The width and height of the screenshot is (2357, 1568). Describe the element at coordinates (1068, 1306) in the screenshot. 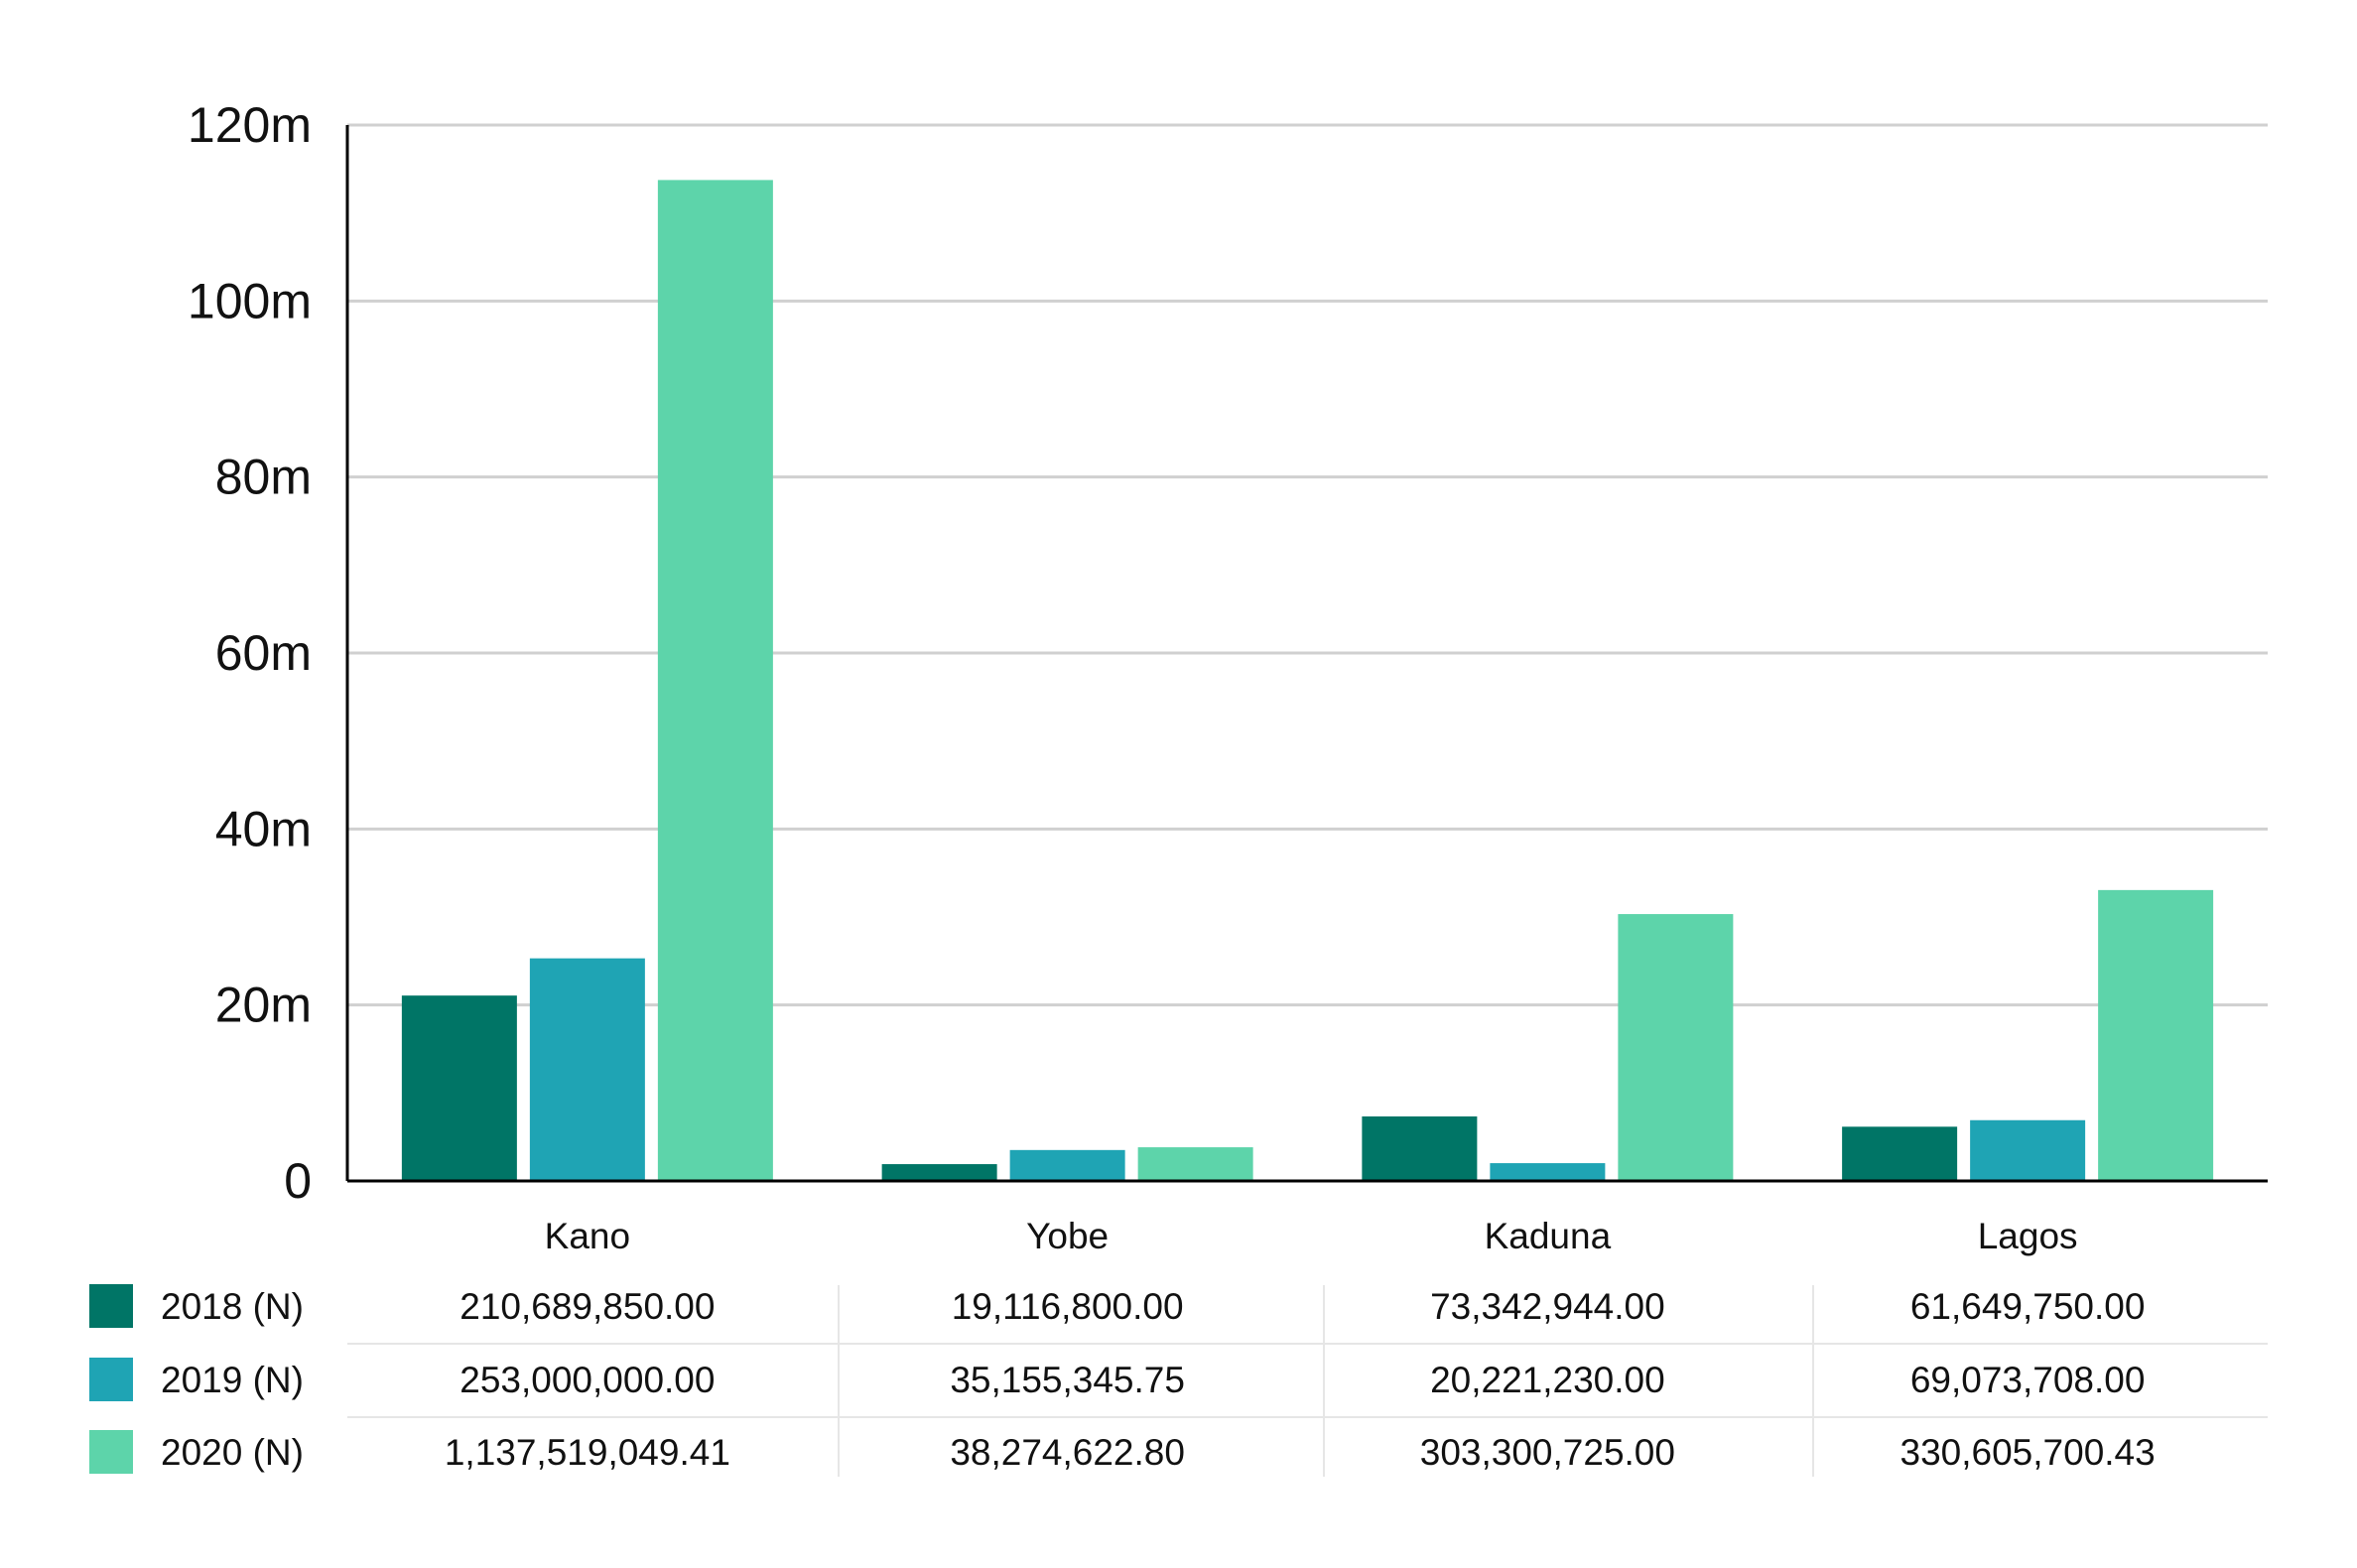

I see `table-cell: 19,116,800.00` at that location.